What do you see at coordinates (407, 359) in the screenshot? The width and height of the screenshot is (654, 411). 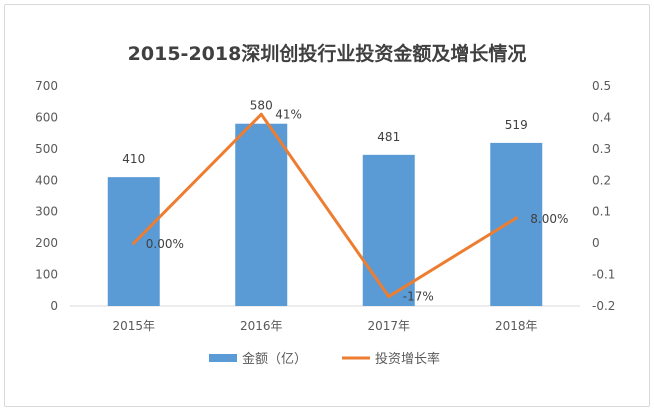 I see `legend-label-line: 投资增长率` at bounding box center [407, 359].